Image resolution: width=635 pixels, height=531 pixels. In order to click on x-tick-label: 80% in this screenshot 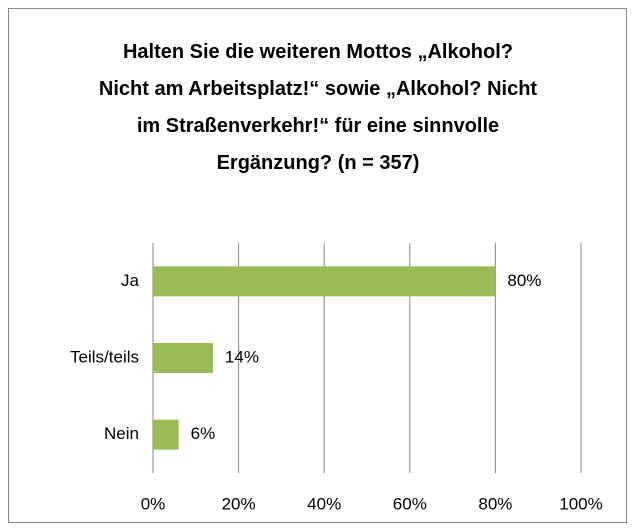, I will do `click(495, 503)`.